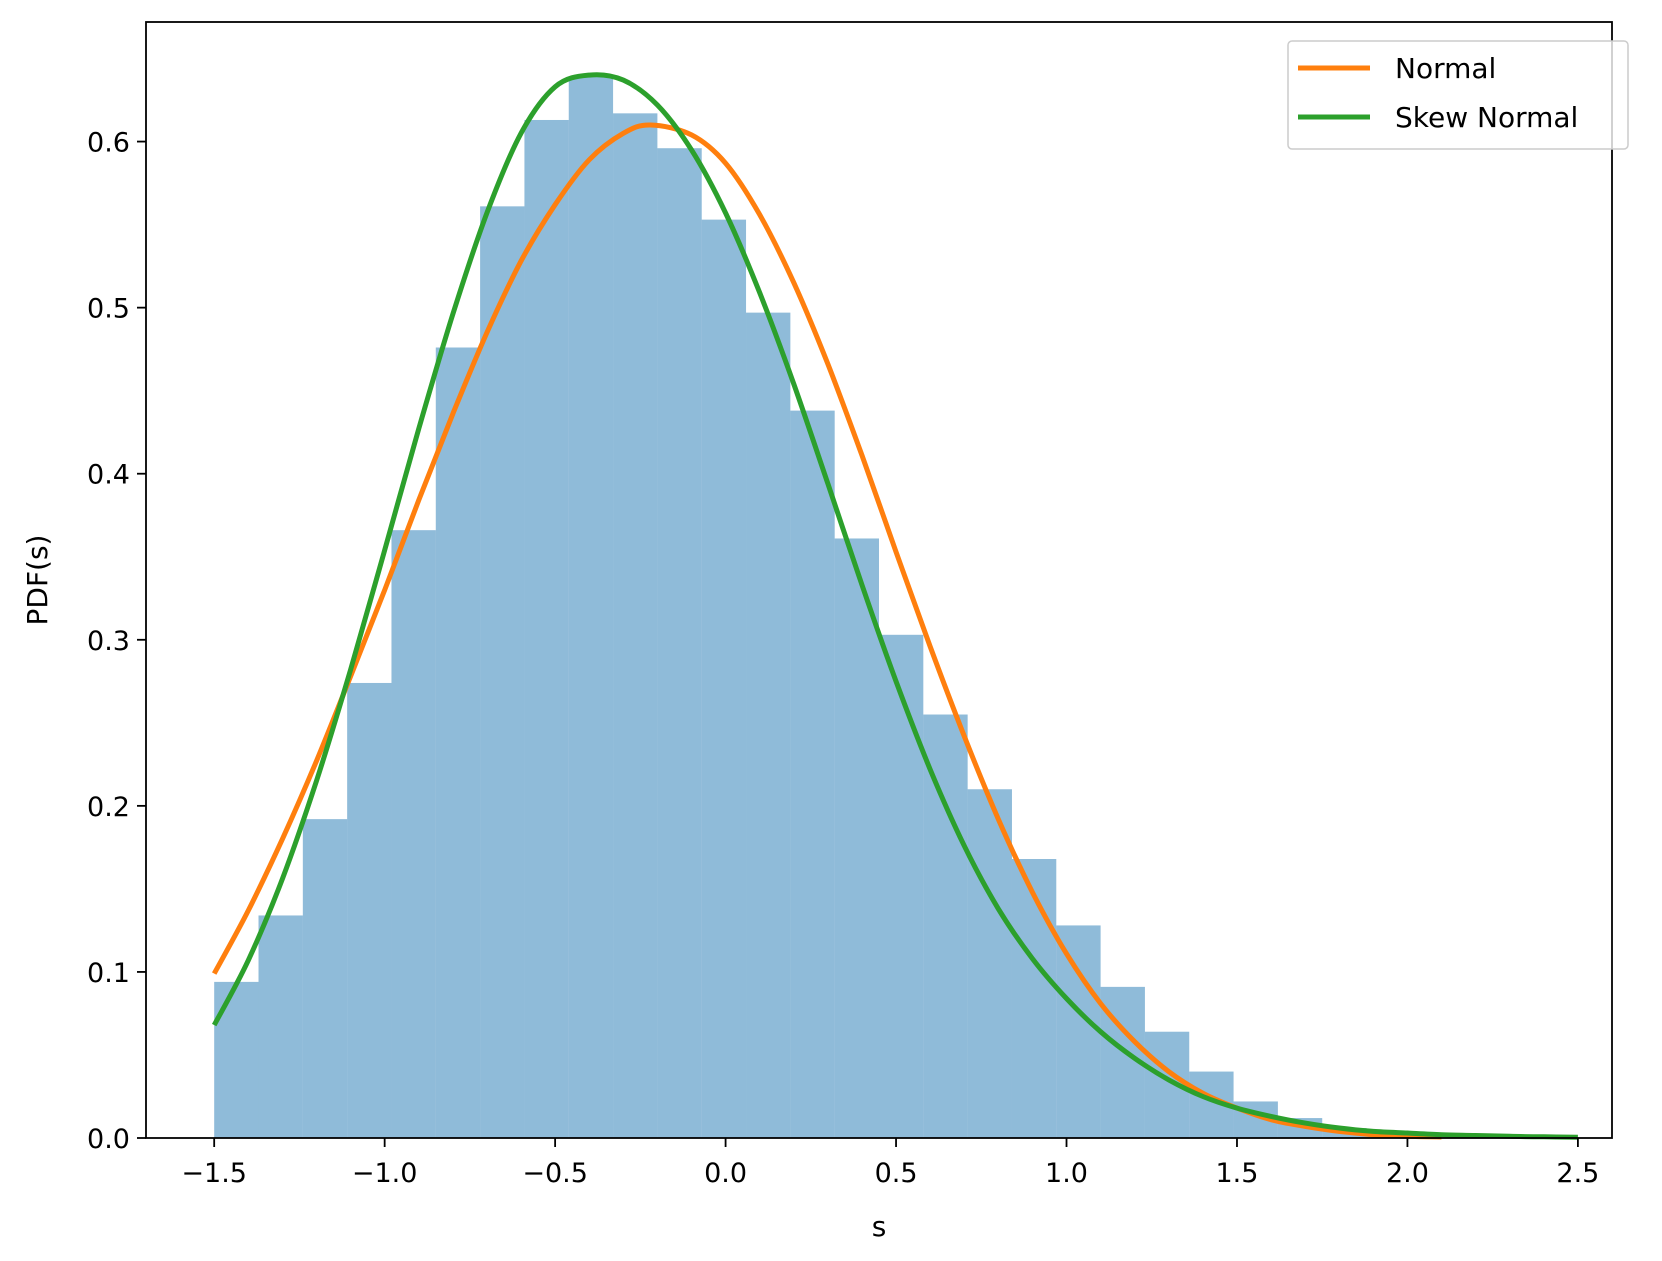  I want to click on x-tick-label: −1.5, so click(214, 1173).